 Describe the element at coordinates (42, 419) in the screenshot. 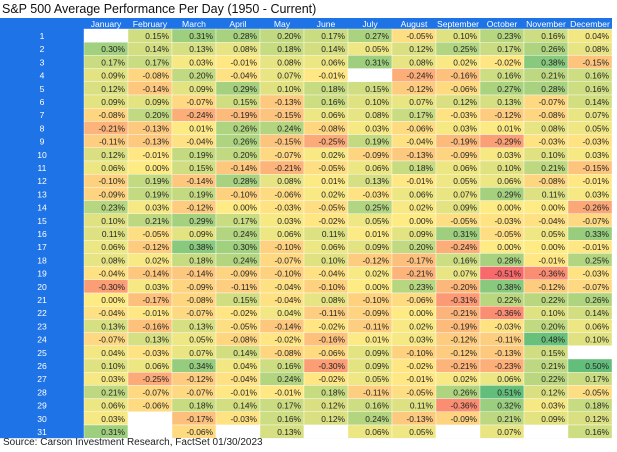

I see `day-label: 30` at that location.